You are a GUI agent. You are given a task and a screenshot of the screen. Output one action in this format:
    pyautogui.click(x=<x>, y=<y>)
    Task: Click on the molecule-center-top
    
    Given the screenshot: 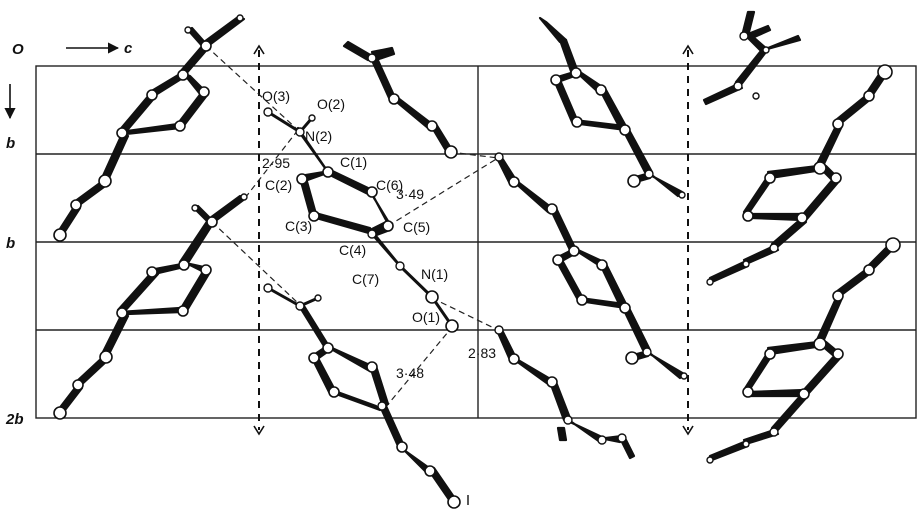 What is the action you would take?
    pyautogui.click(x=400, y=99)
    